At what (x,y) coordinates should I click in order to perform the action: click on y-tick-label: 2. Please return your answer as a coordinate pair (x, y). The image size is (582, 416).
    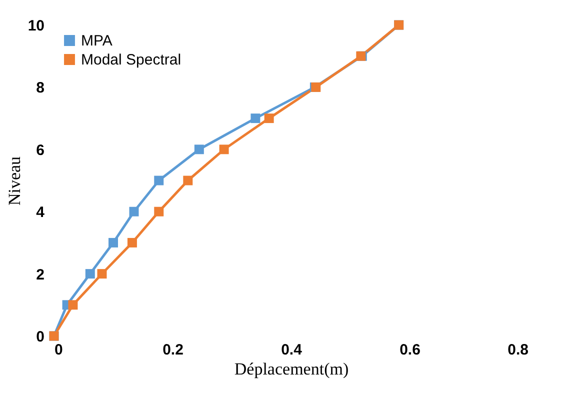
    Looking at the image, I should click on (40, 275).